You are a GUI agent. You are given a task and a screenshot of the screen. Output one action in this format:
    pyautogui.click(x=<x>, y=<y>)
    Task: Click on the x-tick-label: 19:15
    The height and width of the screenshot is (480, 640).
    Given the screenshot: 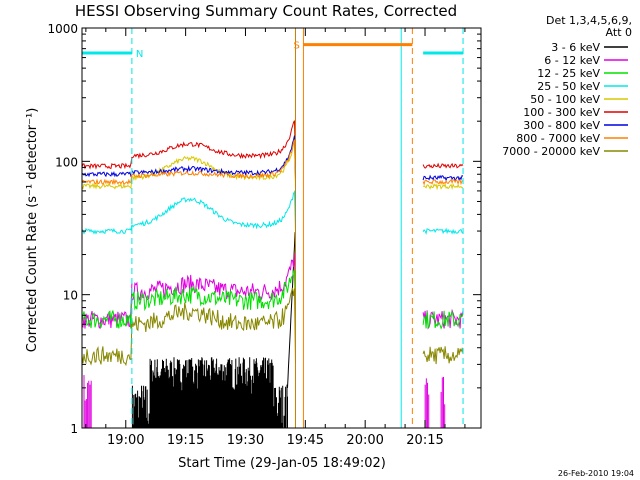 What is the action you would take?
    pyautogui.click(x=185, y=440)
    